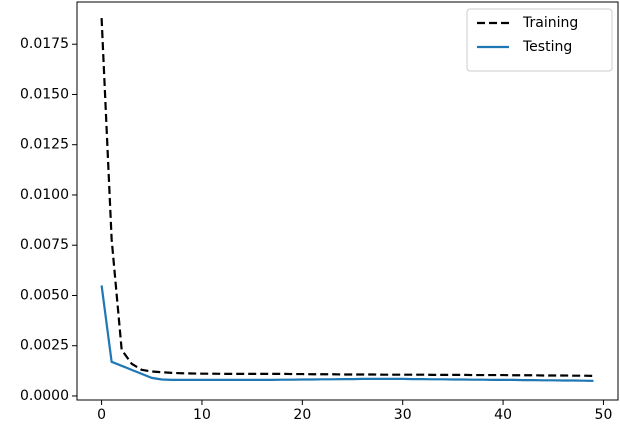  Describe the element at coordinates (550, 23) in the screenshot. I see `legend-label: Training` at that location.